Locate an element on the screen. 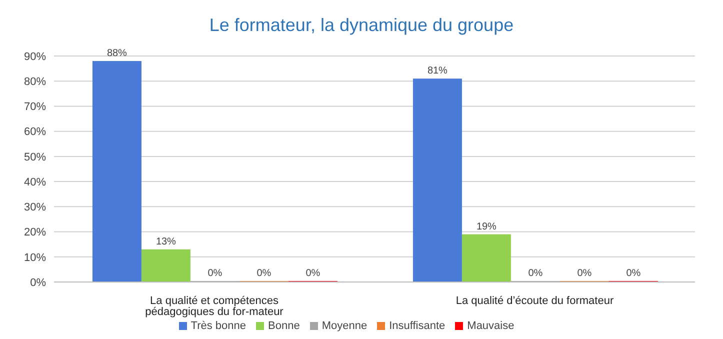  y-tick-label: 30% is located at coordinates (35, 208).